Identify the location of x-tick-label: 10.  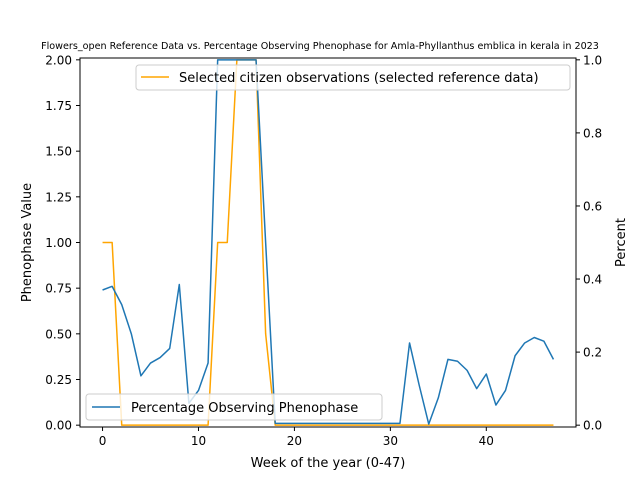
(198, 441).